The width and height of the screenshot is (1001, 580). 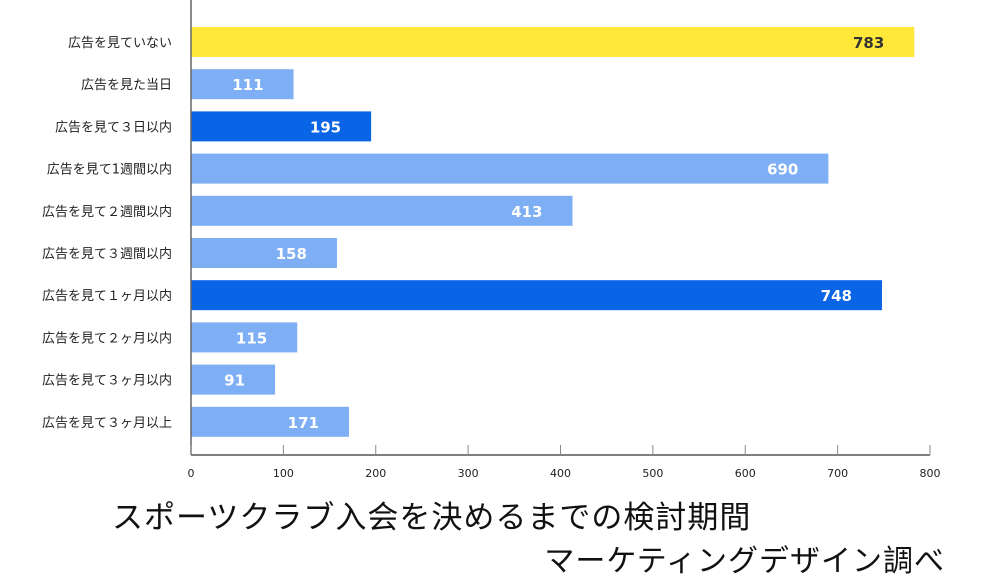 What do you see at coordinates (109, 170) in the screenshot?
I see `category-label: 広告を見て1週間以内` at bounding box center [109, 170].